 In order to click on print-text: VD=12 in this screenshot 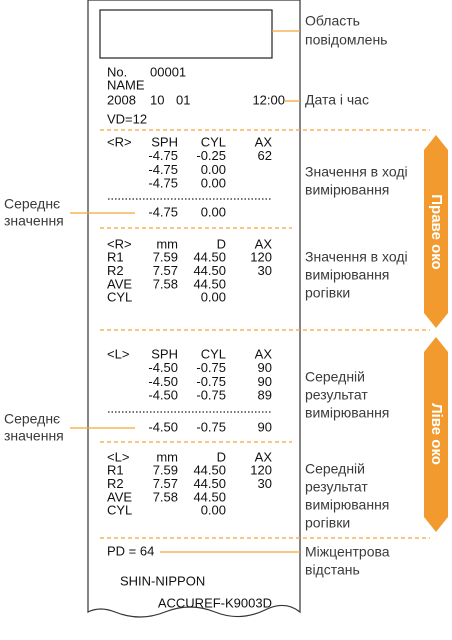, I will do `click(127, 118)`.